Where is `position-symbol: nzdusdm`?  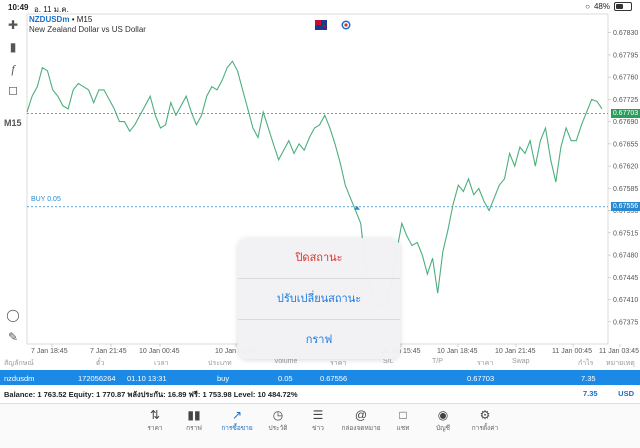
position-symbol: nzdusdm is located at coordinates (19, 378).